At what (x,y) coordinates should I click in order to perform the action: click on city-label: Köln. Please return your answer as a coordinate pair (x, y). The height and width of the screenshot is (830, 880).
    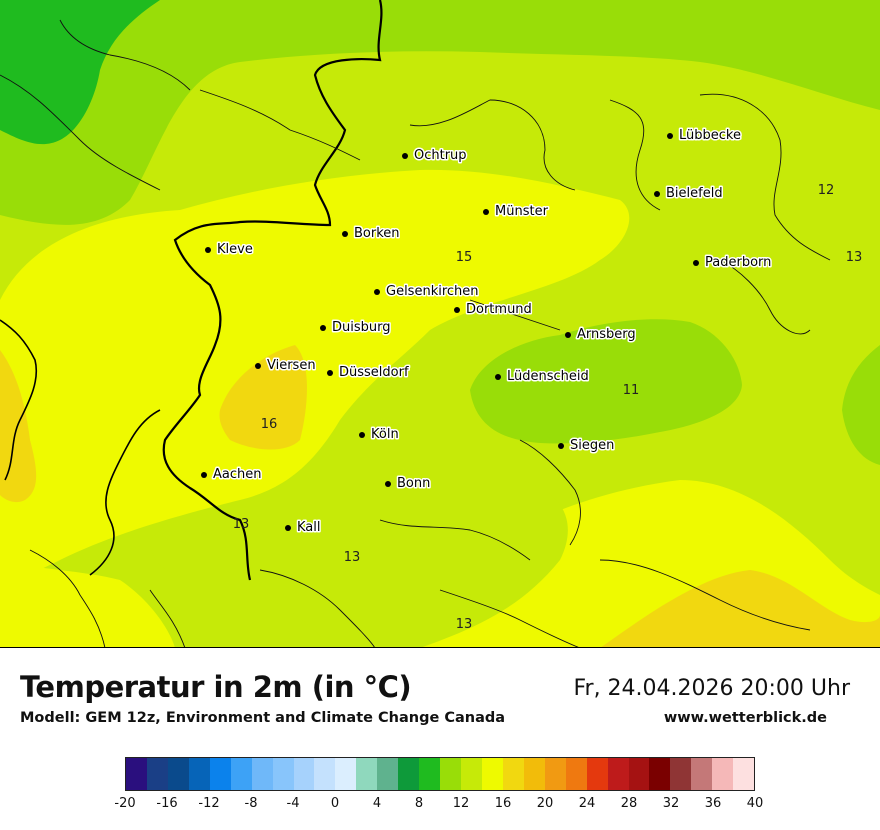
    Looking at the image, I should click on (385, 434).